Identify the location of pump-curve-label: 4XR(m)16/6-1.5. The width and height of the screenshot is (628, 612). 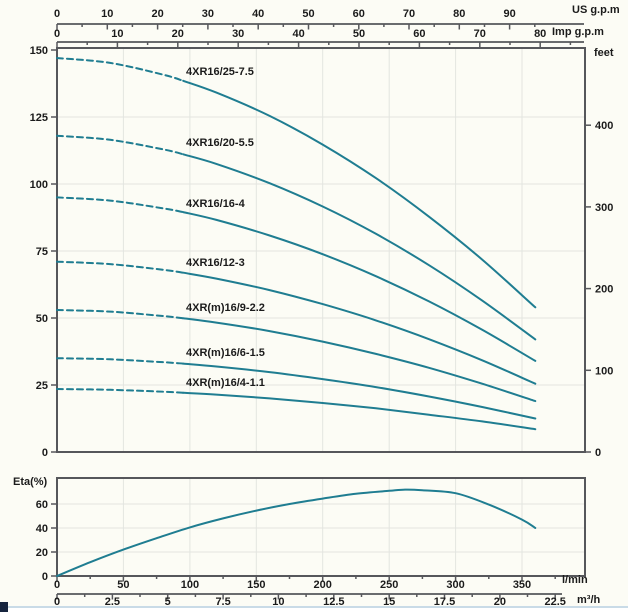
(225, 353).